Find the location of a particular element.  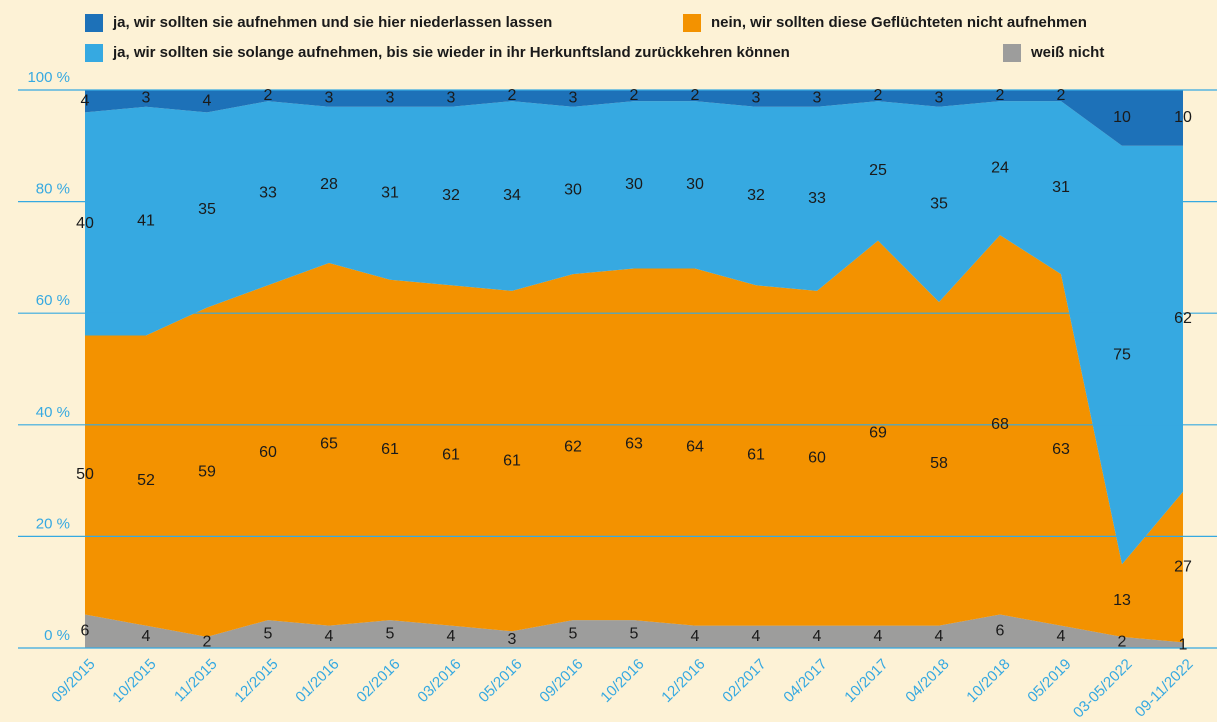

y-tick-label: 40 % is located at coordinates (53, 412).